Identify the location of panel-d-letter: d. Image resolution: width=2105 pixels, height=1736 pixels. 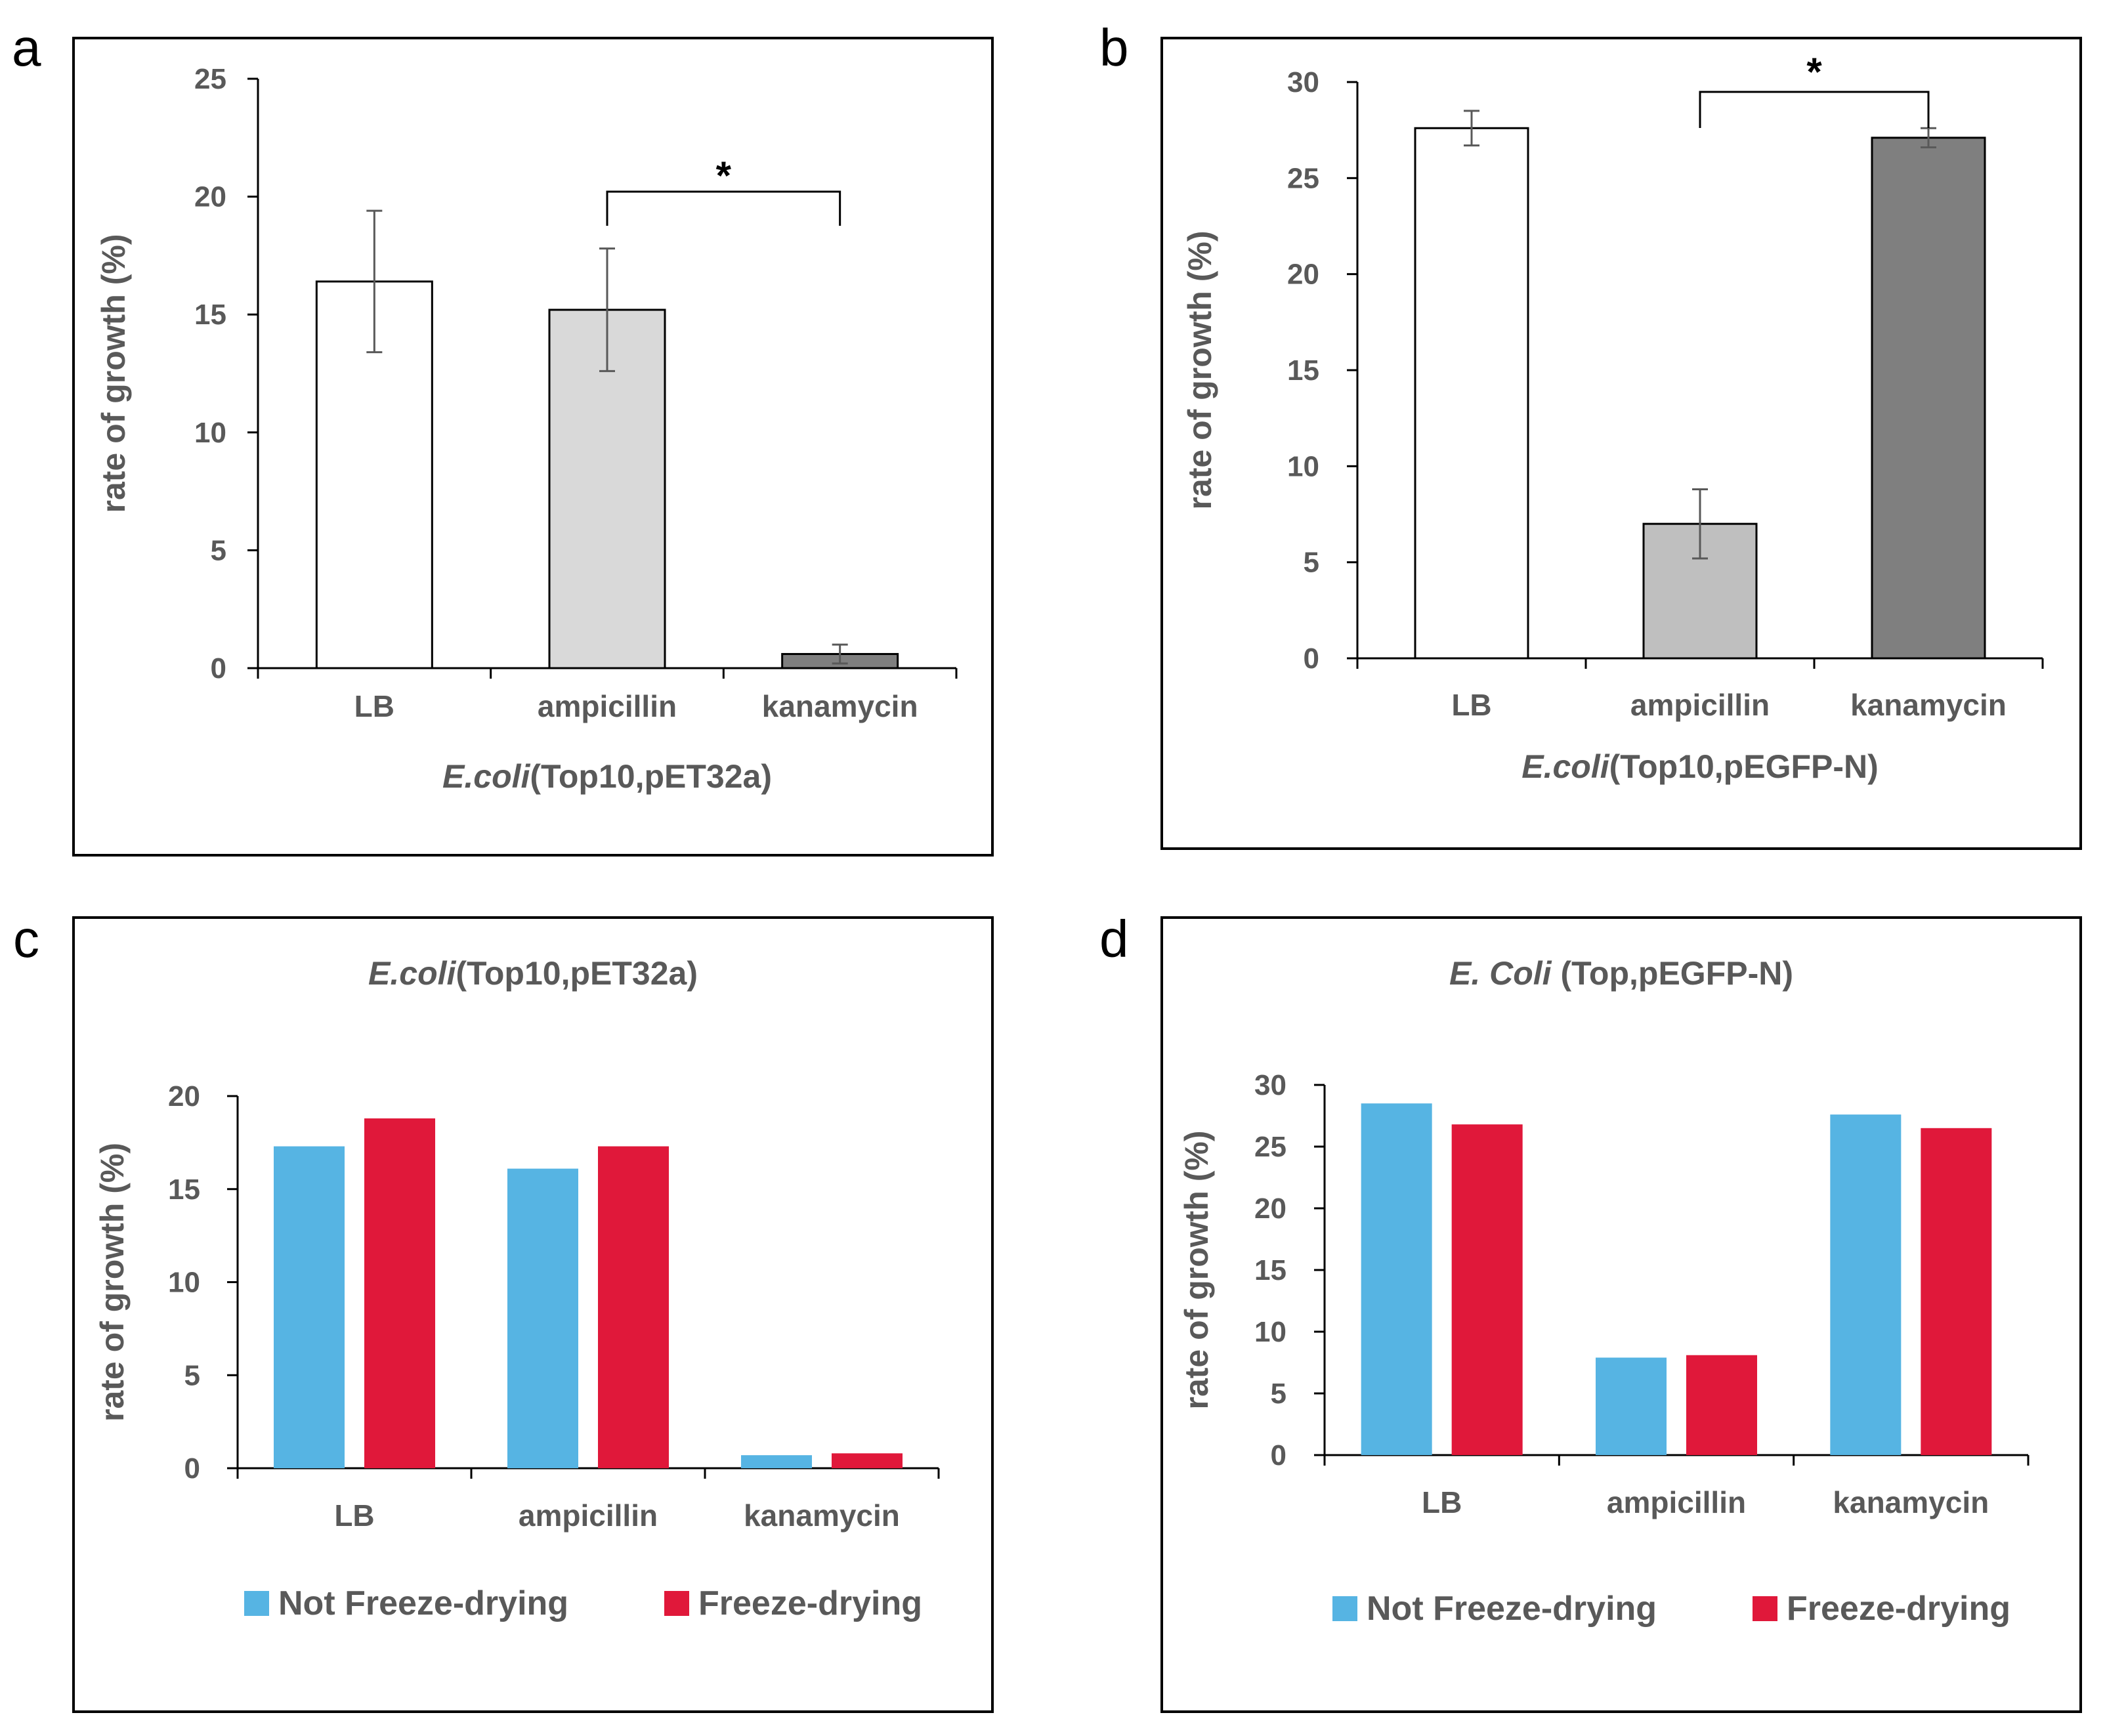
(1114, 939).